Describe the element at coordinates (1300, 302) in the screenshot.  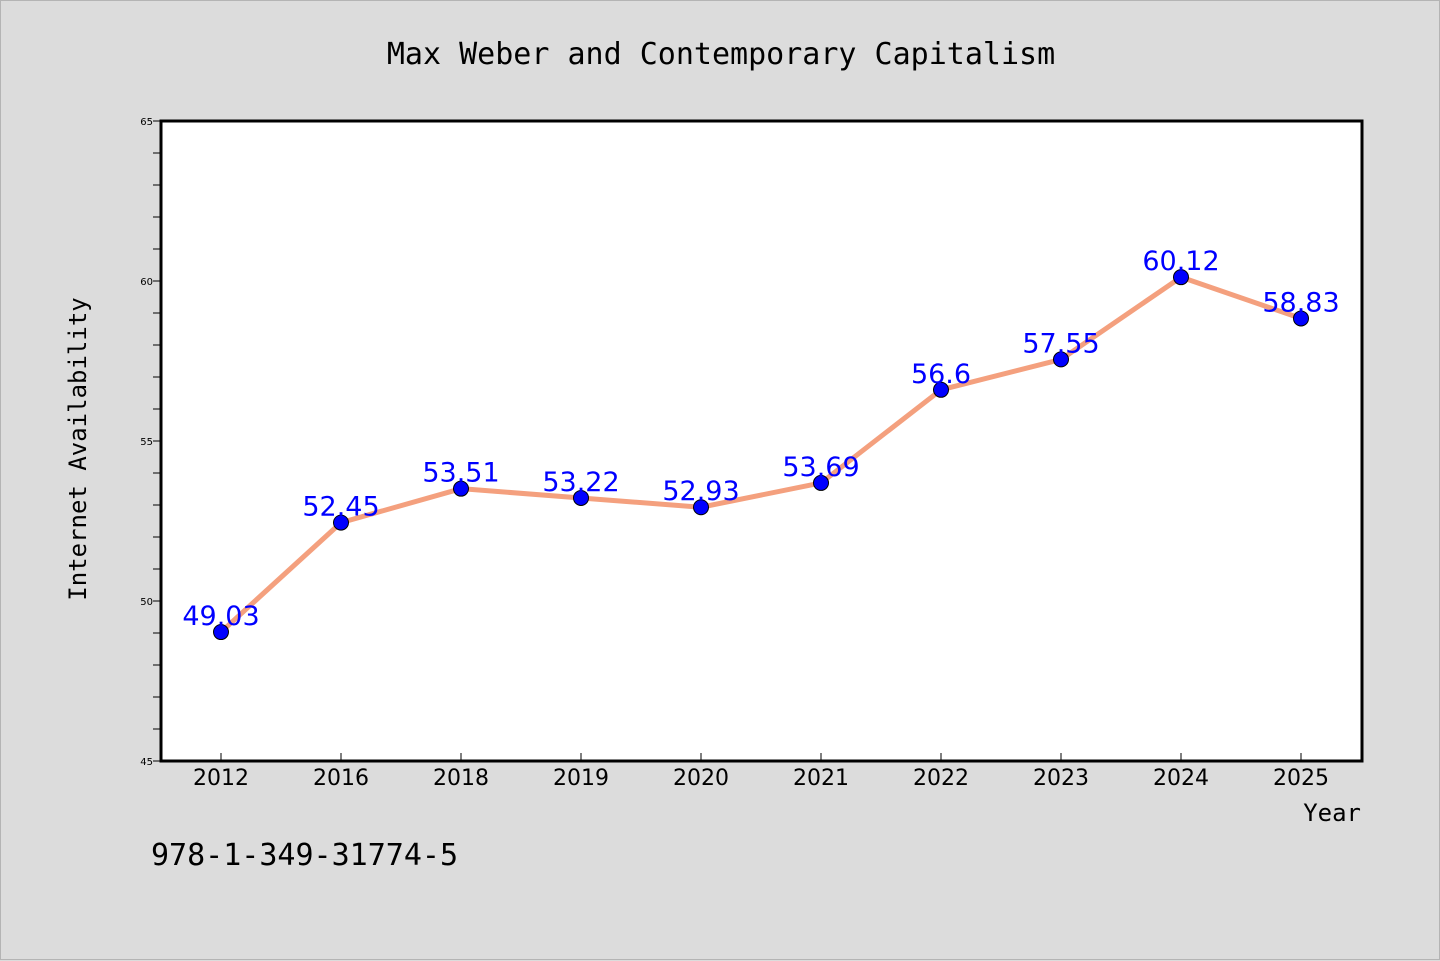
I see `data-label: 58.83` at that location.